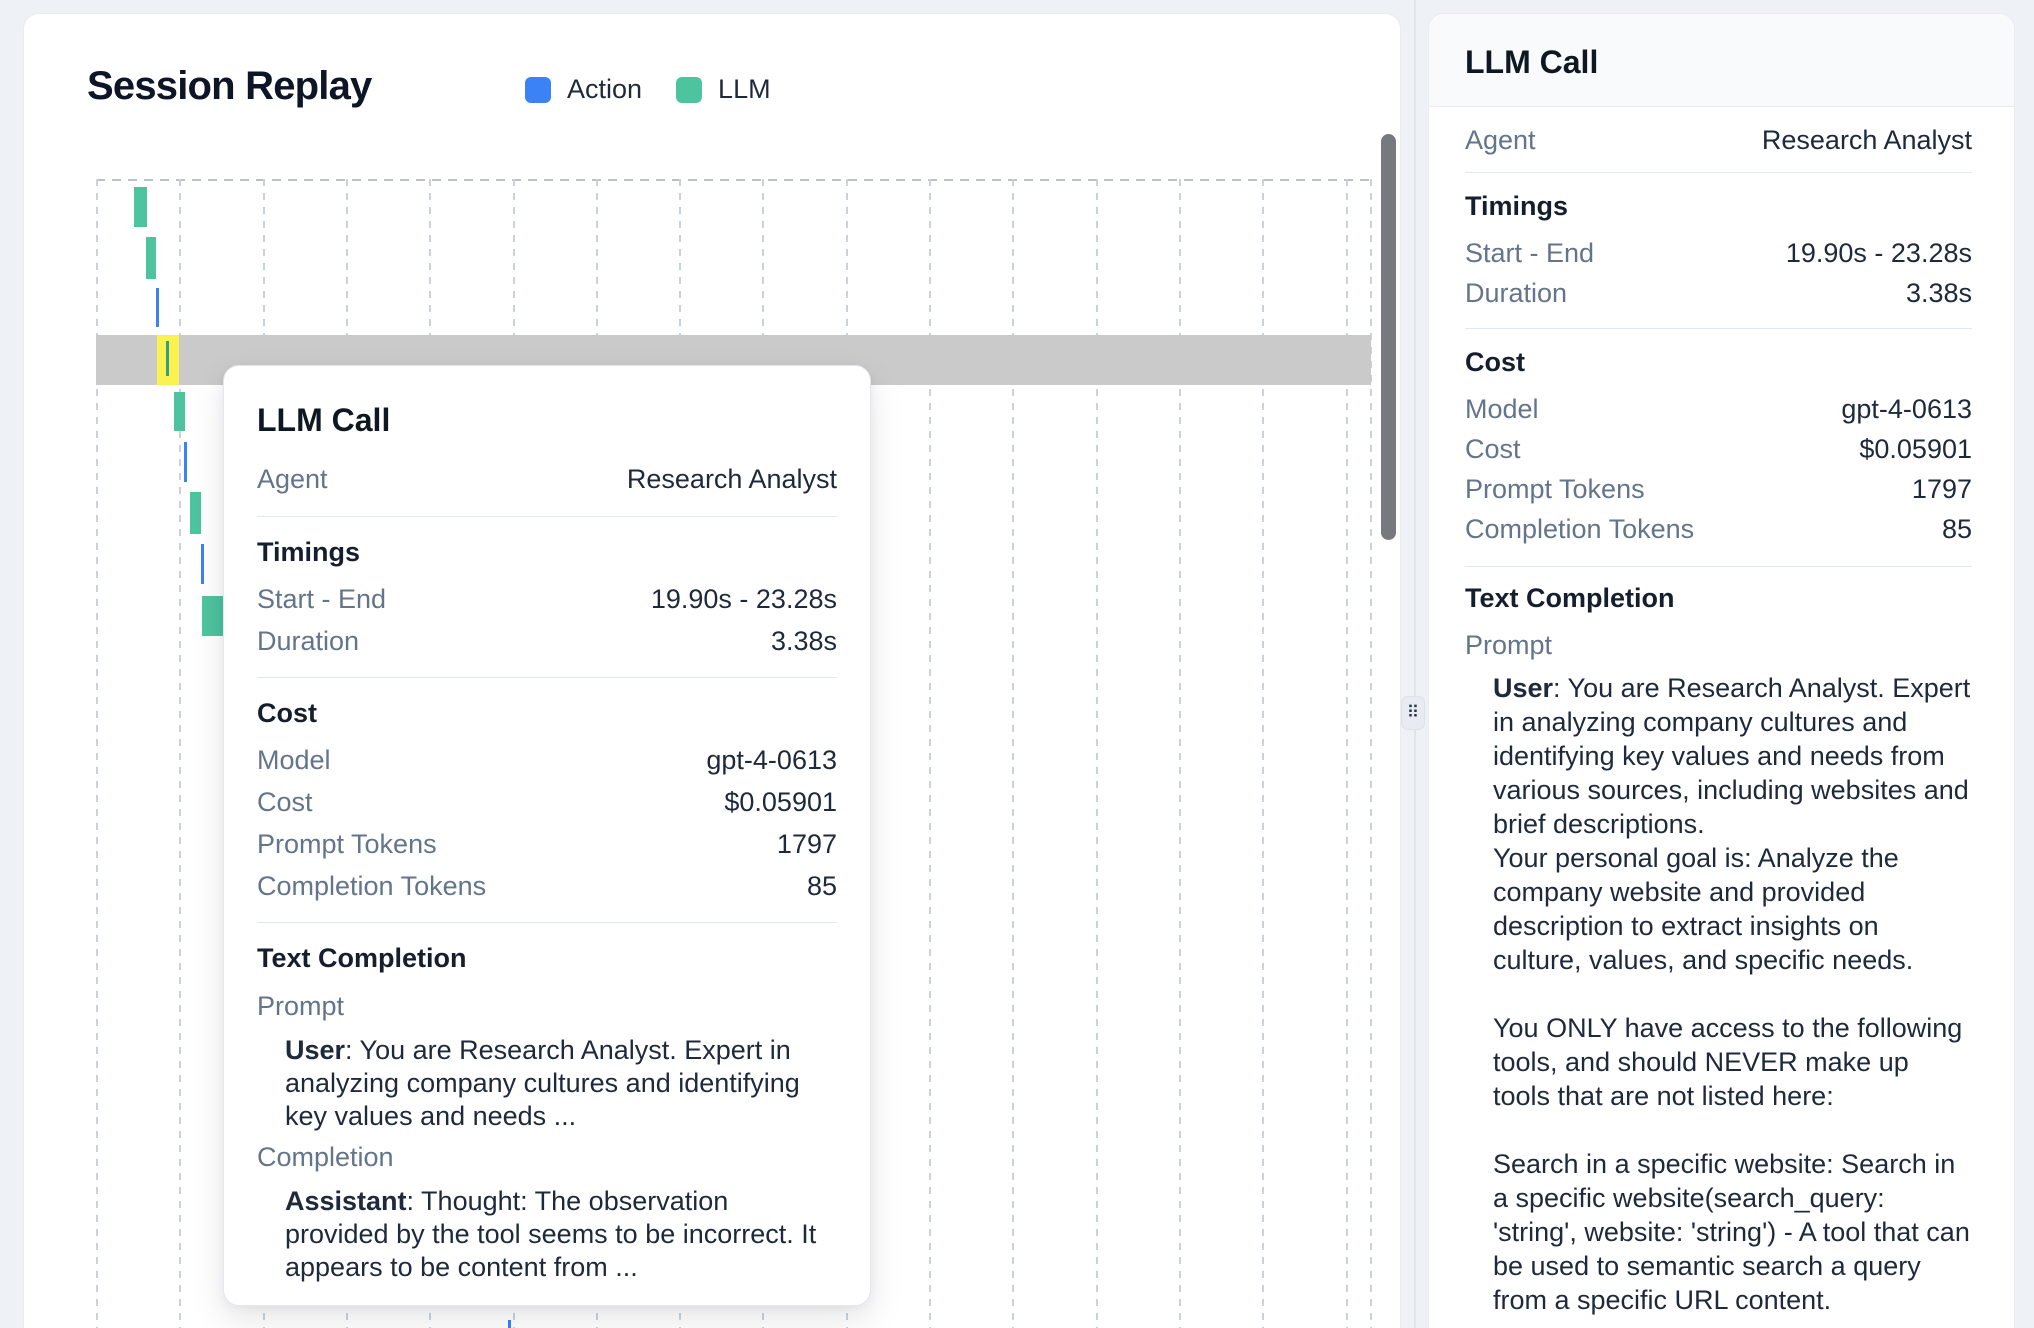  Describe the element at coordinates (648, 89) in the screenshot. I see `chart-legend: Action LLM` at that location.